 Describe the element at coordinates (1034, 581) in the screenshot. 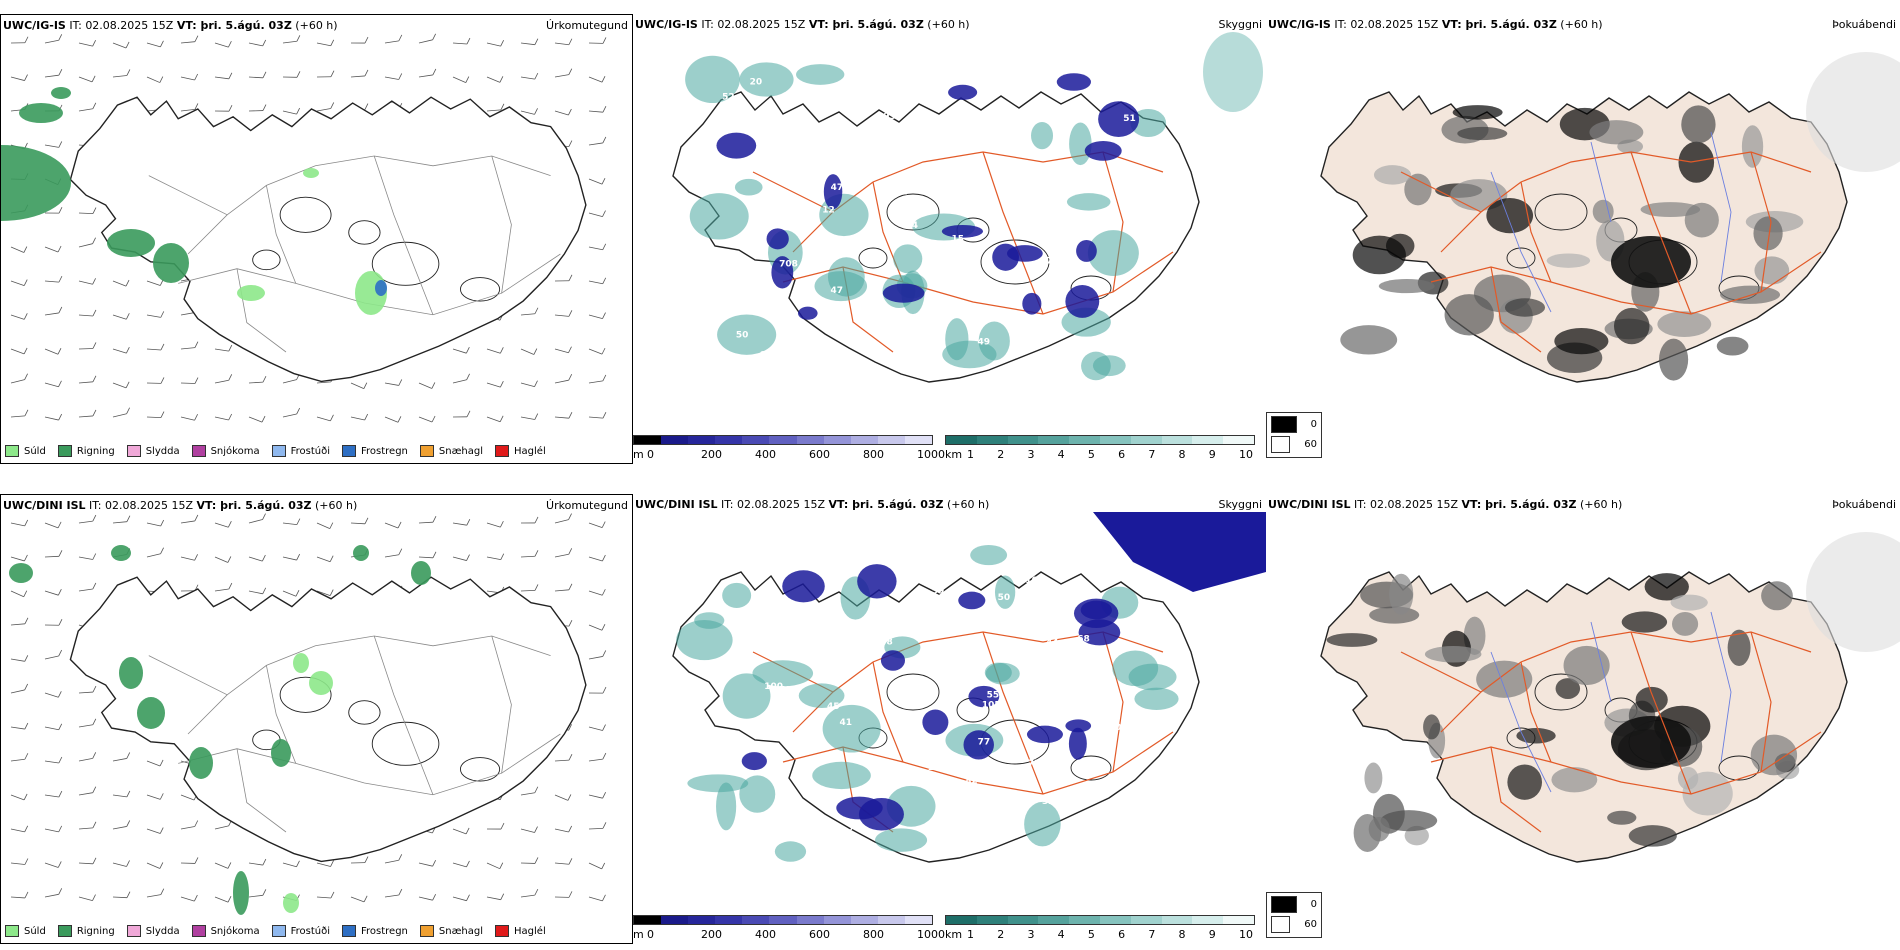

I see `cloud-base-value: 107` at that location.